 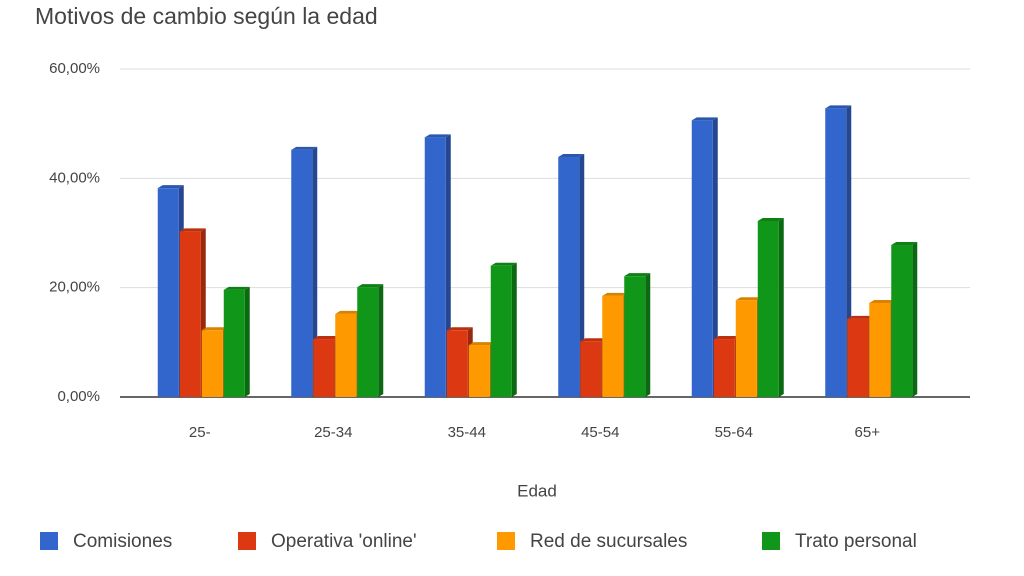 What do you see at coordinates (868, 432) in the screenshot?
I see `x-tick-label: 65+` at bounding box center [868, 432].